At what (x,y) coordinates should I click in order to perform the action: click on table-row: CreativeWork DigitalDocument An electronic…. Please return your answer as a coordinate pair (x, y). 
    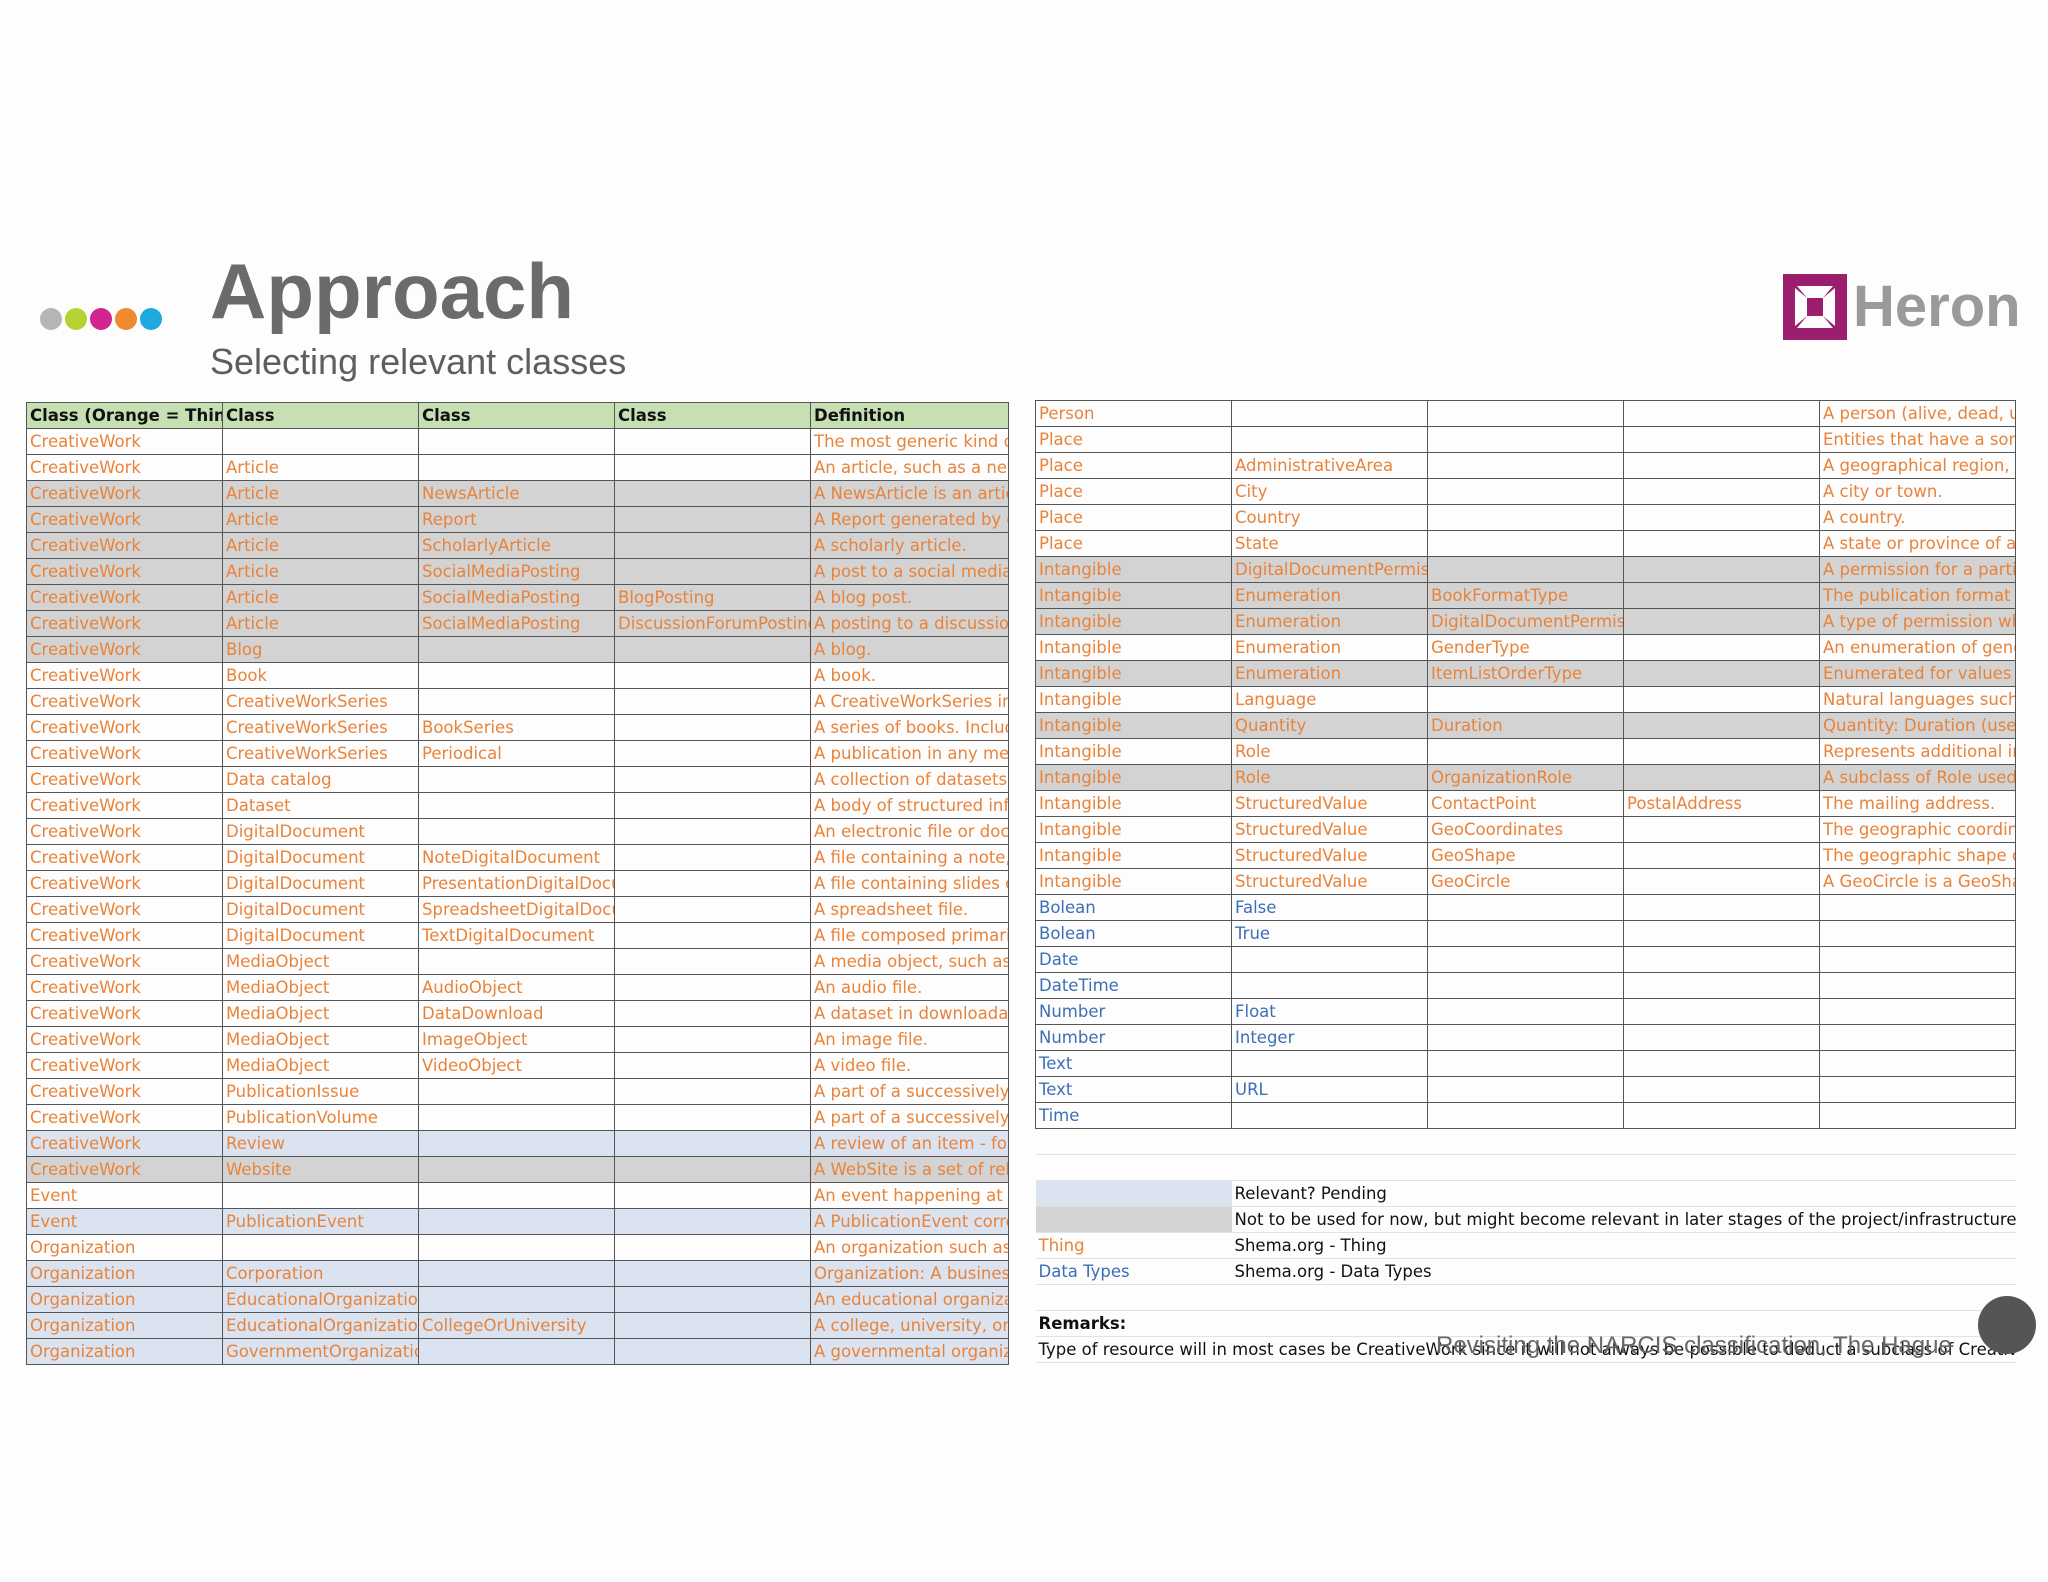
    Looking at the image, I should click on (517, 831).